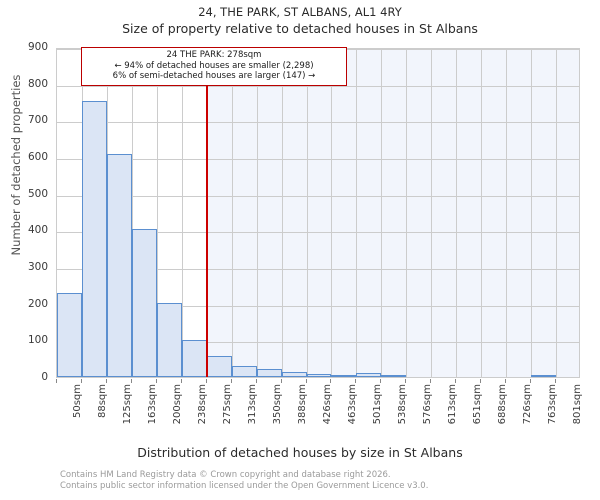  What do you see at coordinates (427, 404) in the screenshot?
I see `x-axis-tick-label: 576sqm` at bounding box center [427, 404].